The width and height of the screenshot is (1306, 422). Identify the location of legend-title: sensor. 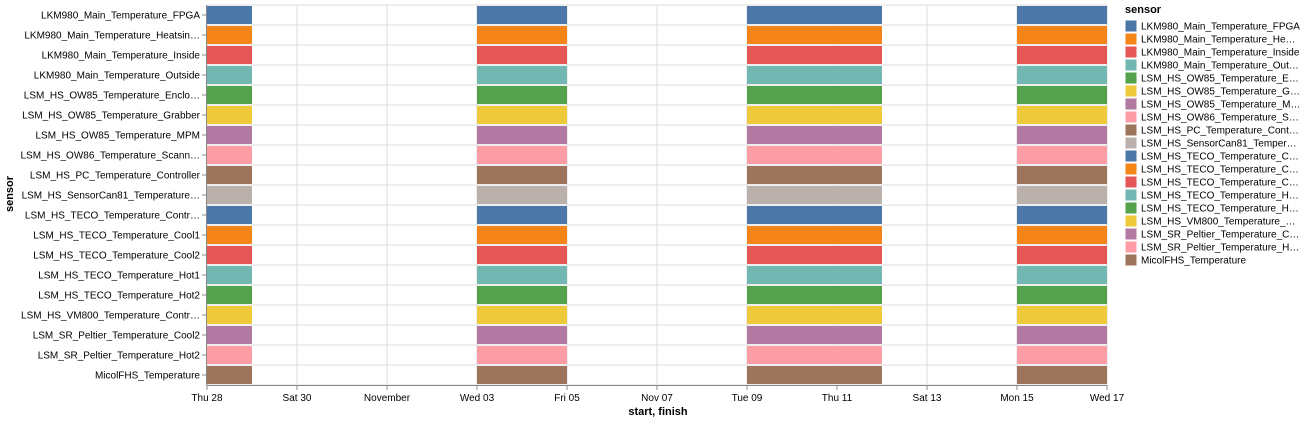
(1143, 10).